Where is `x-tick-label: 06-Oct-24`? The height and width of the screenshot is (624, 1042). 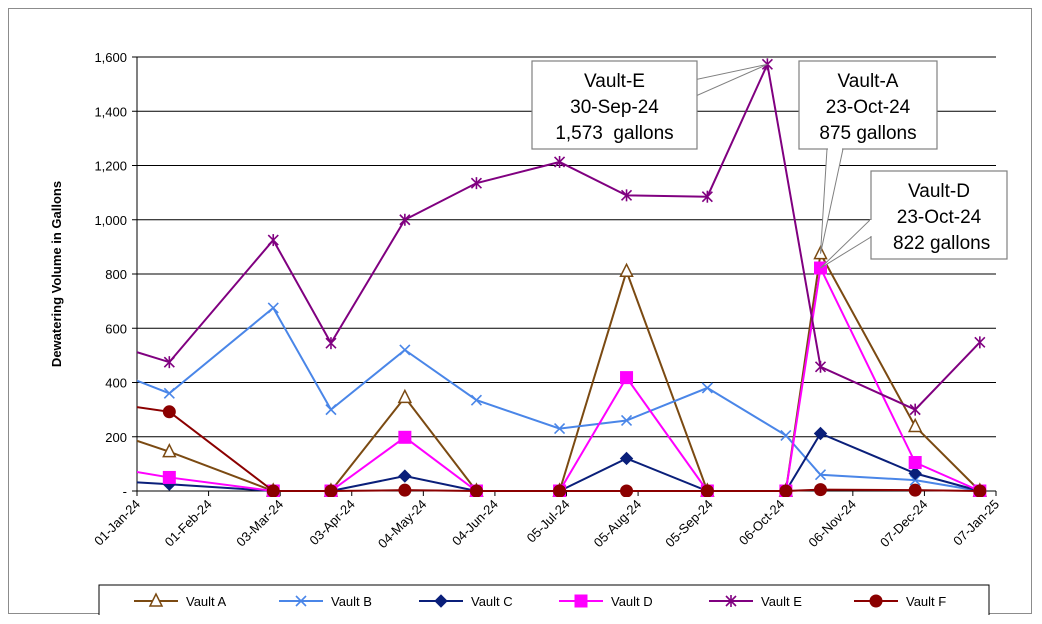 x-tick-label: 06-Oct-24 is located at coordinates (761, 522).